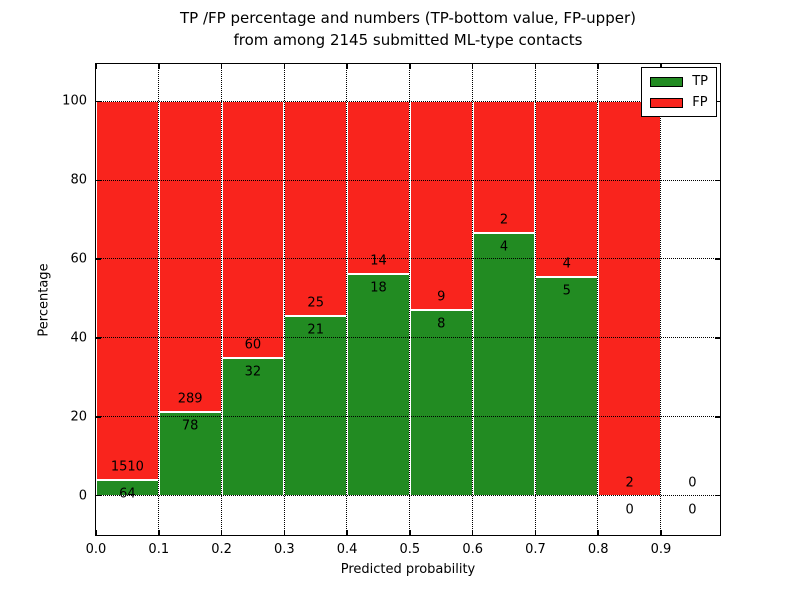 This screenshot has width=800, height=600. Describe the element at coordinates (410, 549) in the screenshot. I see `x-tick-label: 0.5` at that location.